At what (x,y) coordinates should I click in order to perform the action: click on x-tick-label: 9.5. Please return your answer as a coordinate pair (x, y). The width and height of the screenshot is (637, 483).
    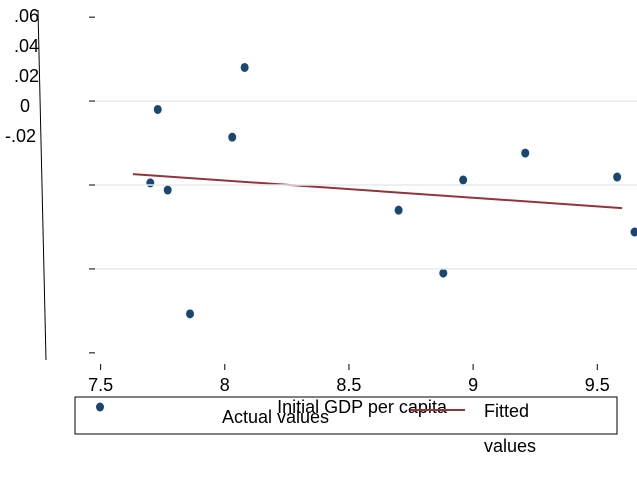
    Looking at the image, I should click on (597, 385).